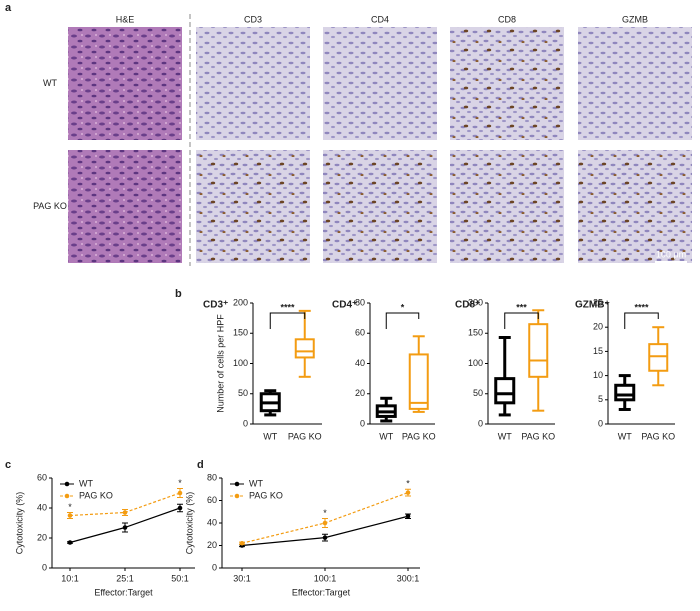 Image resolution: width=700 pixels, height=611 pixels. Describe the element at coordinates (8, 8) in the screenshot. I see `panel-label: a` at that location.